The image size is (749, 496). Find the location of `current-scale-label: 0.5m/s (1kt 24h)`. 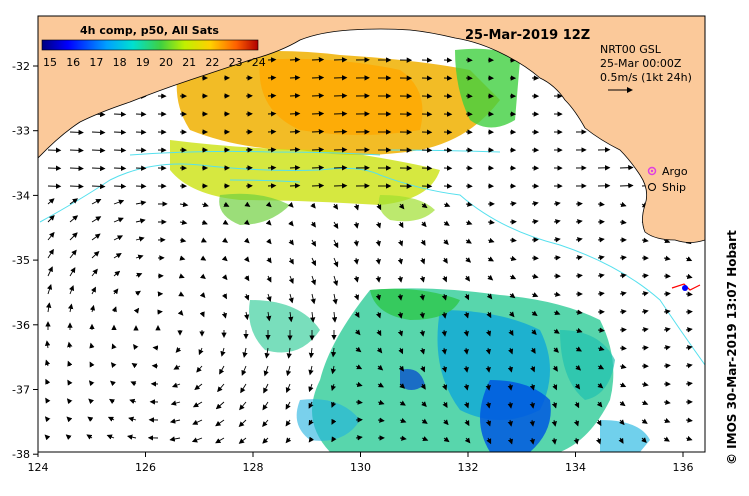

current-scale-label: 0.5m/s (1kt 24h) is located at coordinates (646, 77).